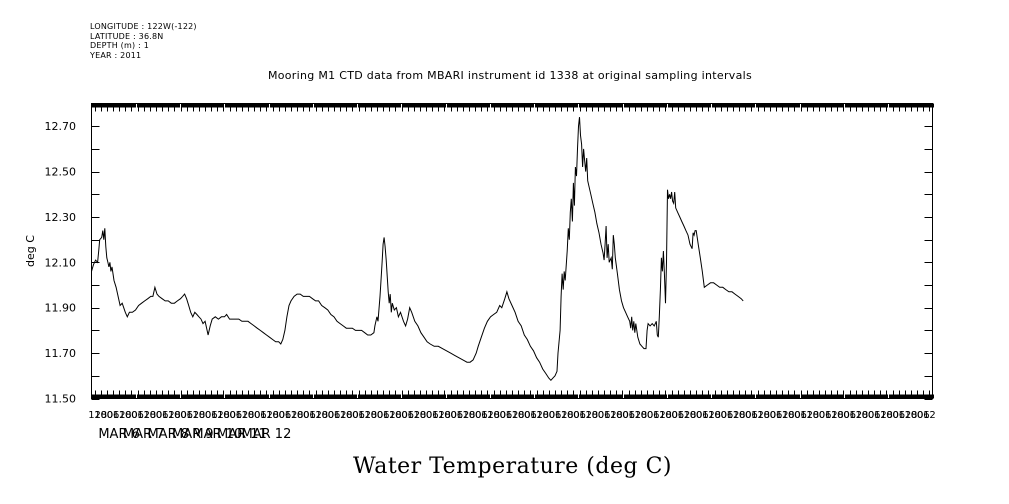  Describe the element at coordinates (217, 434) in the screenshot. I see `day-label: MAR 10` at that location.